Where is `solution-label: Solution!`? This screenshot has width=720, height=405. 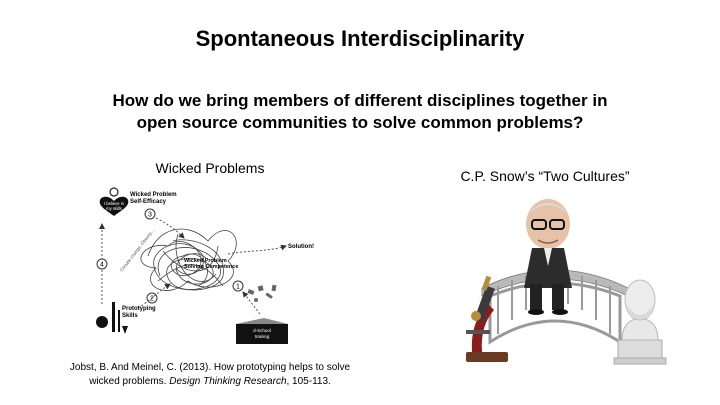
solution-label: Solution! is located at coordinates (301, 247).